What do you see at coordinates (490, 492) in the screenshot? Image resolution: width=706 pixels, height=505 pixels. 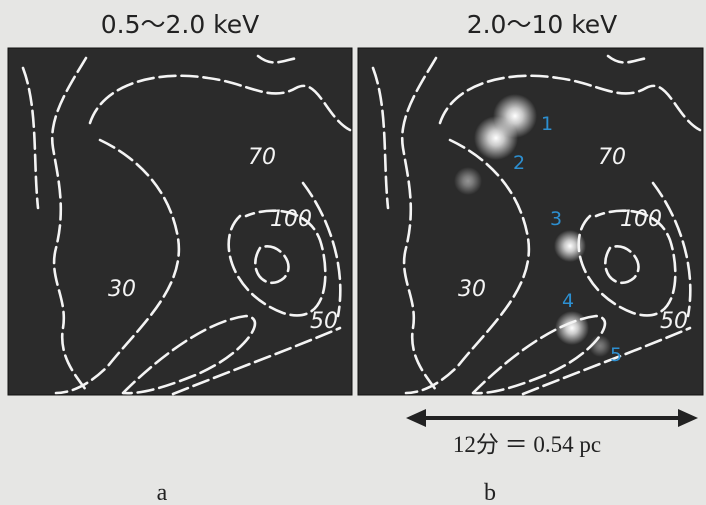 I see `panel-letter: b` at bounding box center [490, 492].